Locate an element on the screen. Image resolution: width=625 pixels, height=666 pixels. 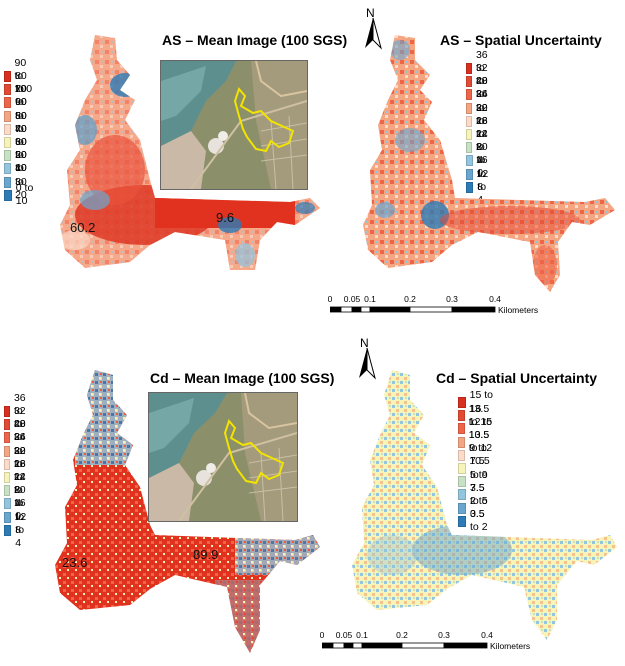
legend-entry: 90 to 100 is located at coordinates (20, 76).